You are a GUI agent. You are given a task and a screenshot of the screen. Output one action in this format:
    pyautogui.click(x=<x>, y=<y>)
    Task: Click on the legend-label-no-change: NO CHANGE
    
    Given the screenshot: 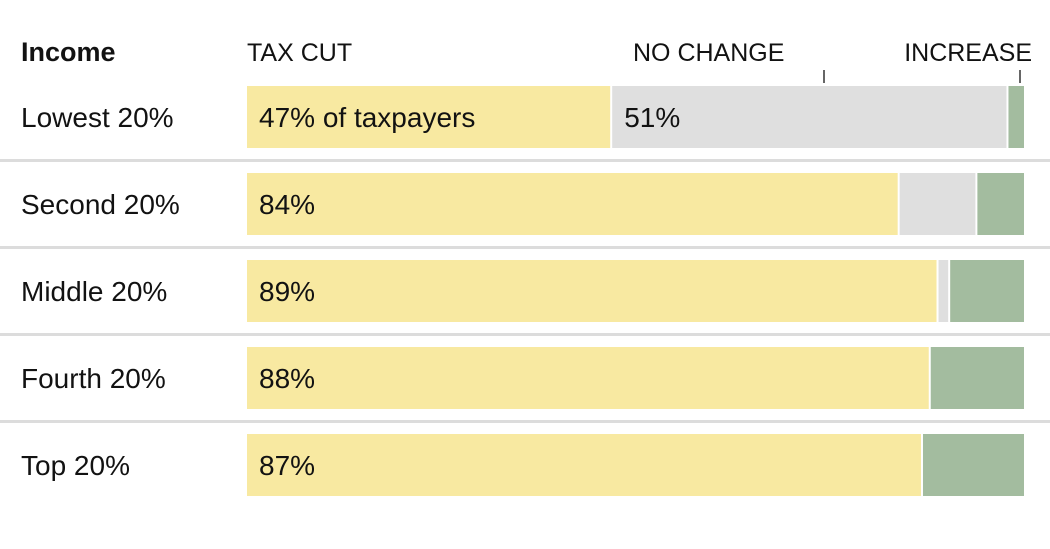 What is the action you would take?
    pyautogui.click(x=708, y=53)
    